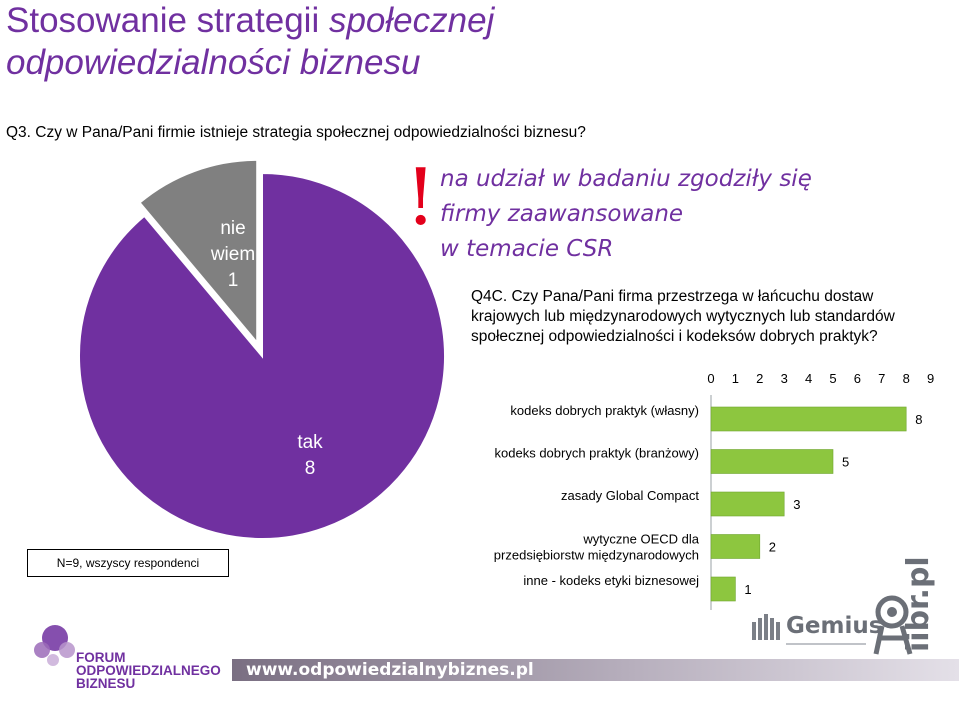 The image size is (959, 704). Describe the element at coordinates (128, 563) in the screenshot. I see `sample-size-label: N=9, wszyscy respondenci` at that location.